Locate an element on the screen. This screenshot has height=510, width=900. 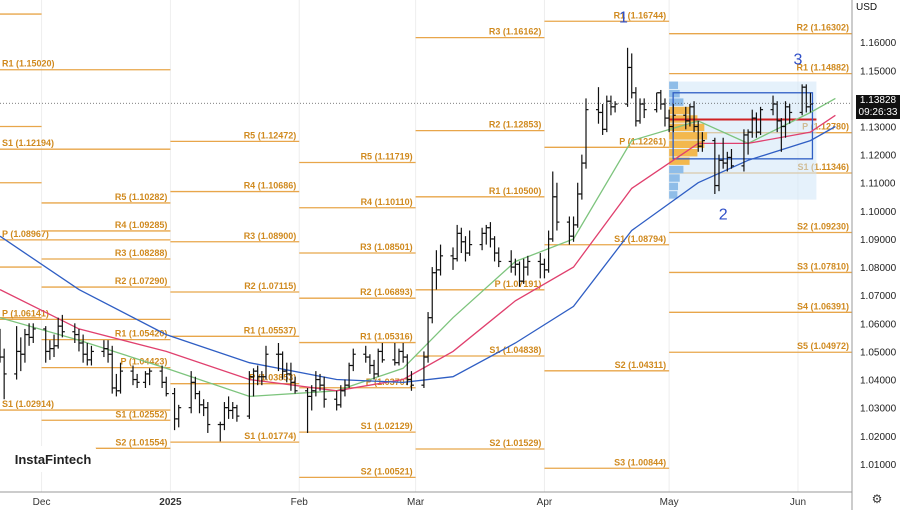
pivot-label: P (1.07191) is located at coordinates (518, 284).